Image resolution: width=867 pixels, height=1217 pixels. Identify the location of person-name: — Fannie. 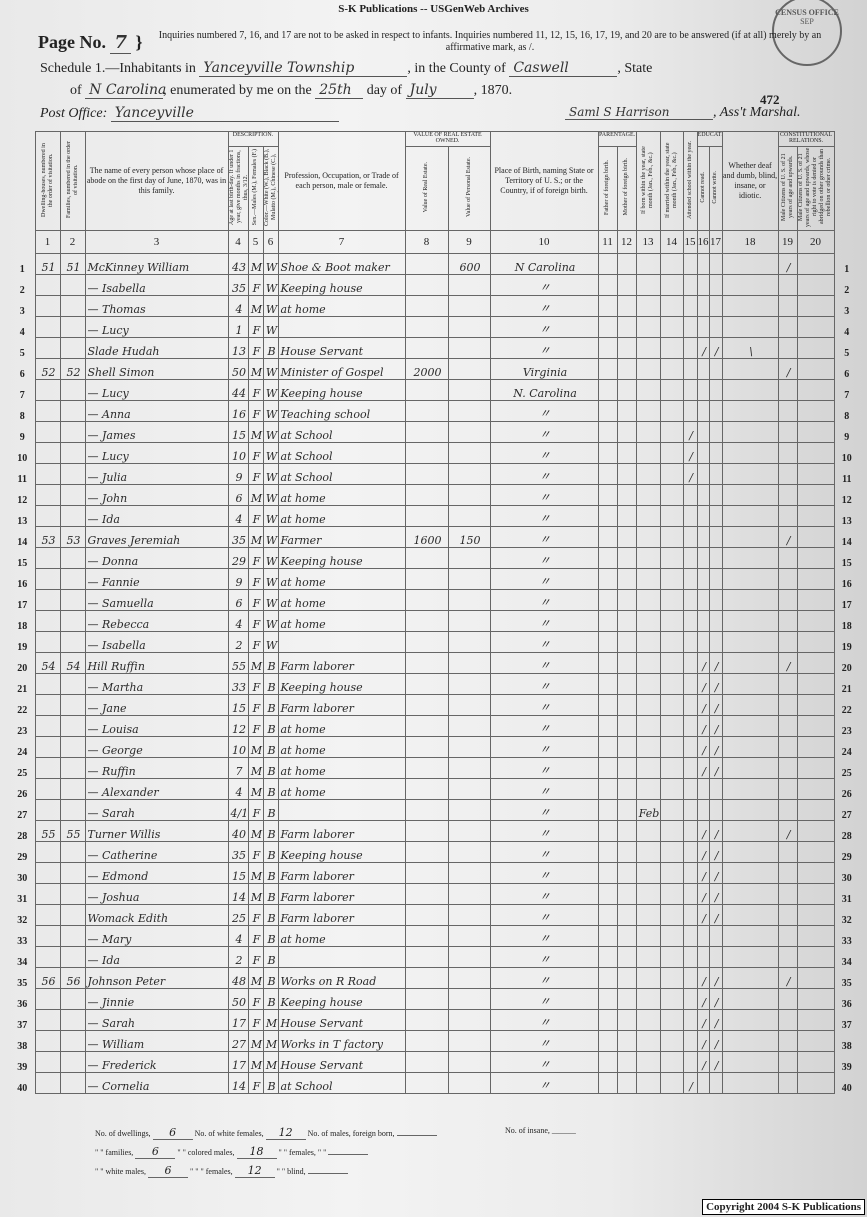
(156, 579).